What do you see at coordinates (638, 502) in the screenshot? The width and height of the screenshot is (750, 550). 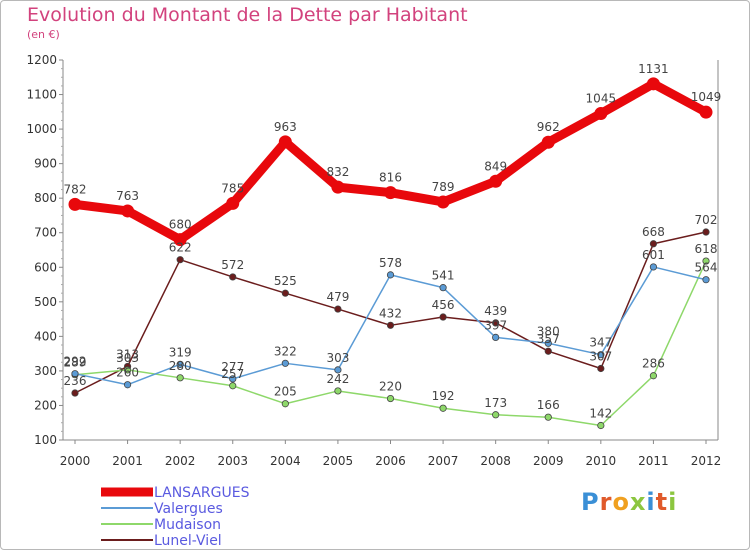 I see `logo-letter: x` at bounding box center [638, 502].